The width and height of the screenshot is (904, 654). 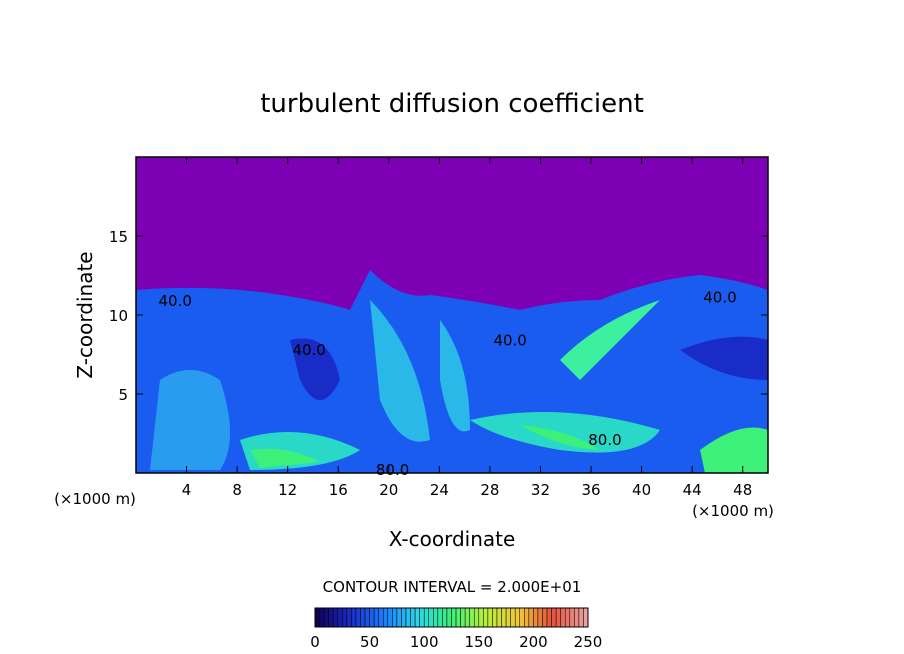 I want to click on x-unit-left: (×1000 m), so click(x=95, y=499).